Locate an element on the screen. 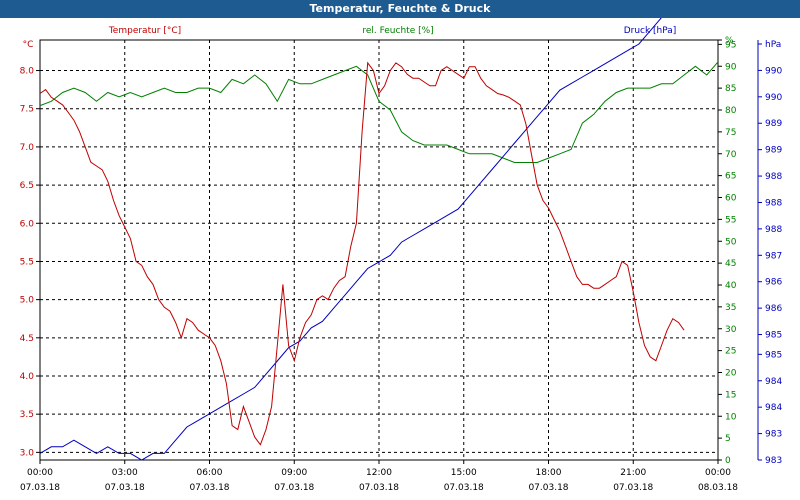 The image size is (800, 500). middle-axis-tick-label: 85 is located at coordinates (730, 89).